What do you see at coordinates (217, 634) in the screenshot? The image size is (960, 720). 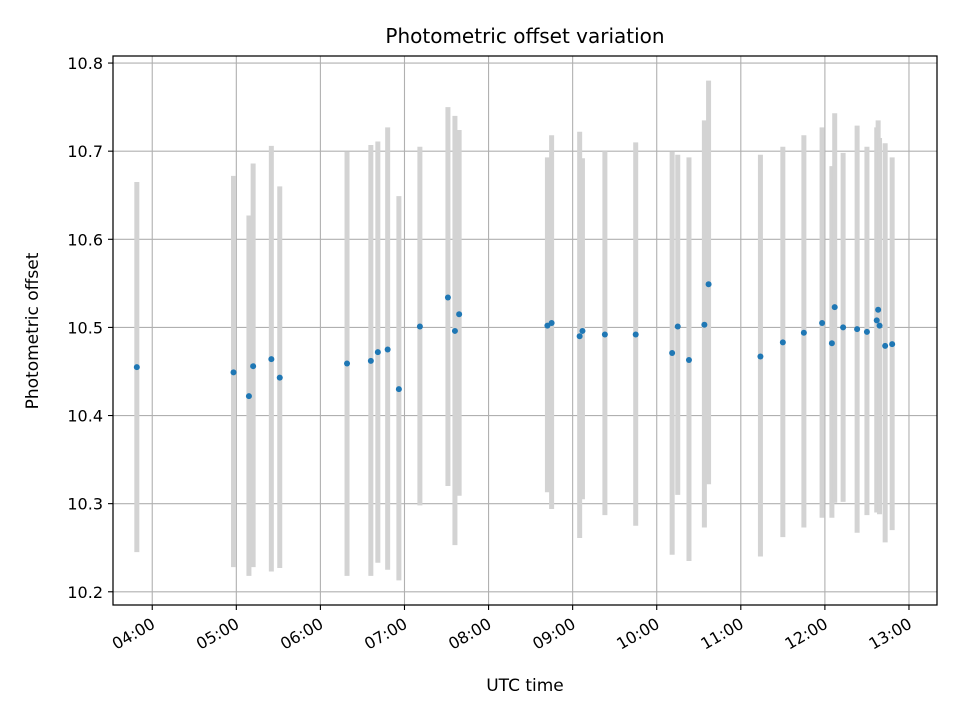 I see `x-tick-label: 05:00` at bounding box center [217, 634].